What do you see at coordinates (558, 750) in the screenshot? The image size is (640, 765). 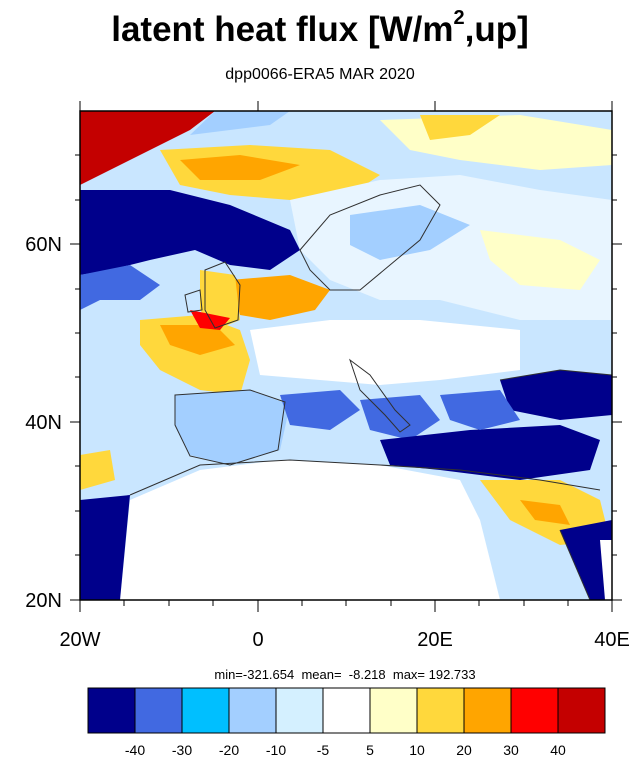 I see `colorbar-label: 40` at bounding box center [558, 750].